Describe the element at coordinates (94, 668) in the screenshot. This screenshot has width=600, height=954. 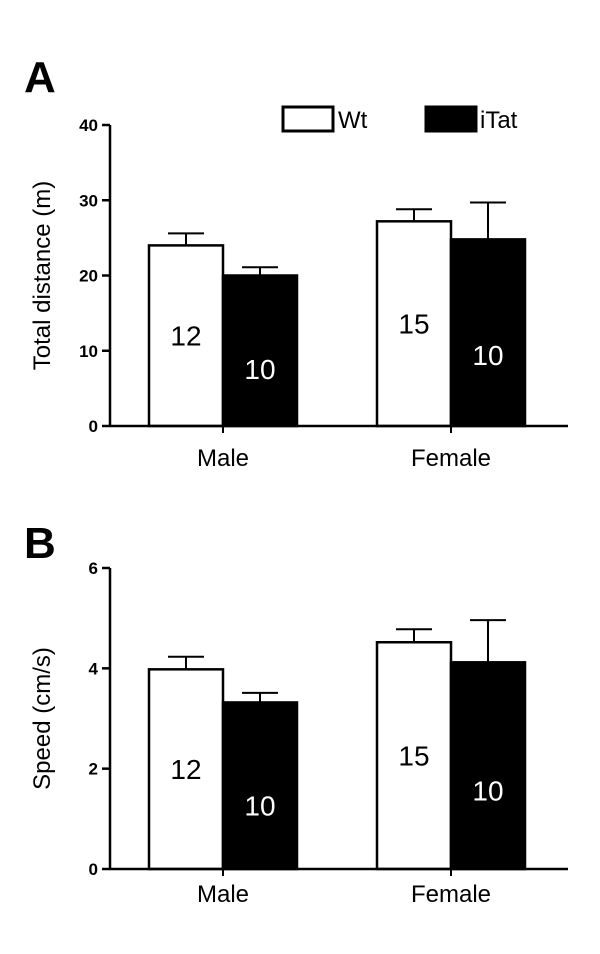
I see `y-tick-label-4: 4` at that location.